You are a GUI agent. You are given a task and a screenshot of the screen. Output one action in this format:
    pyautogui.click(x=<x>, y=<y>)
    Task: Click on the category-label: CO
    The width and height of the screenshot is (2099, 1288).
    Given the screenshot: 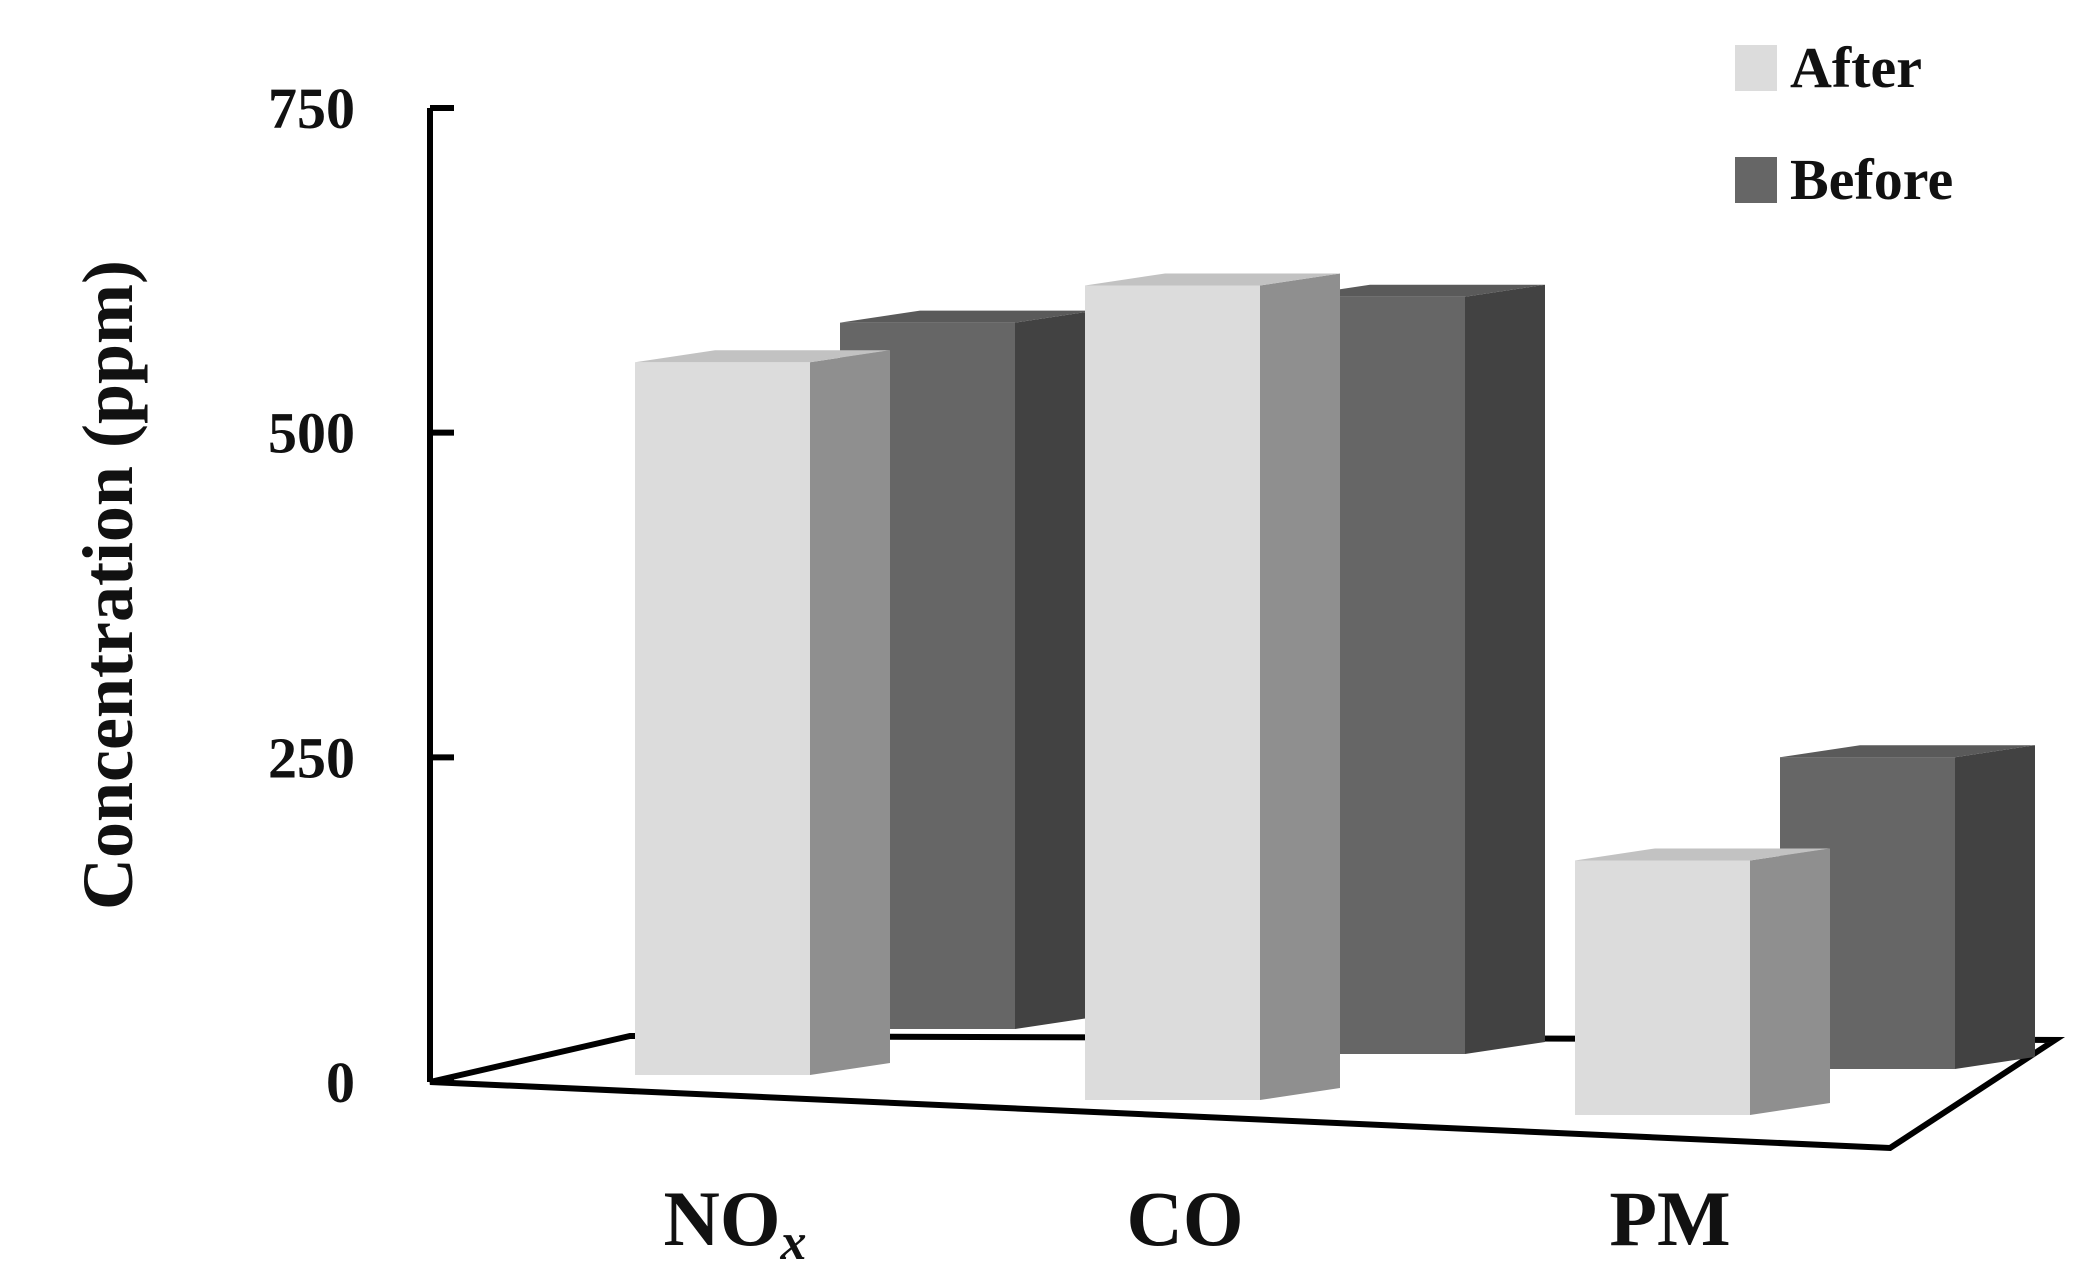 What is the action you would take?
    pyautogui.click(x=1185, y=1218)
    